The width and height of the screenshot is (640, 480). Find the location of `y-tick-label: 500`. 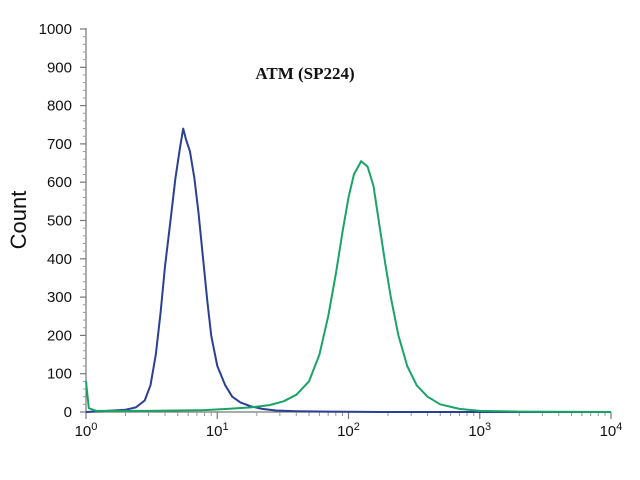

y-tick-label: 500 is located at coordinates (59, 221).